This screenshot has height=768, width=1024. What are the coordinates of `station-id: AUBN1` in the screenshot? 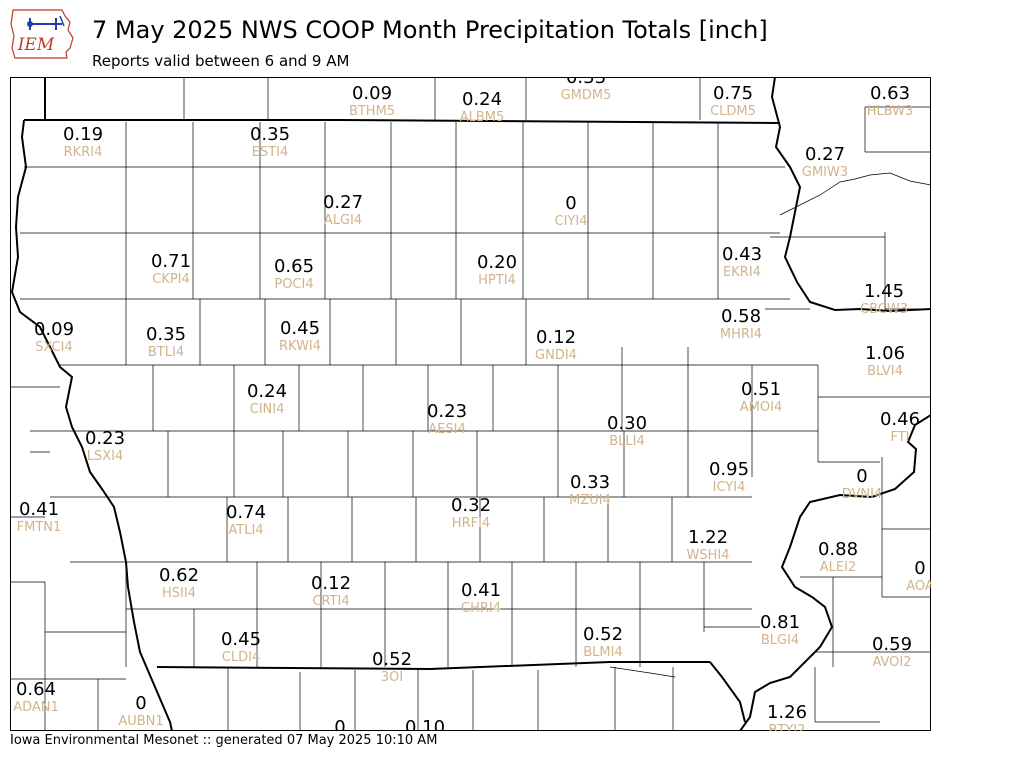 It's located at (140, 721).